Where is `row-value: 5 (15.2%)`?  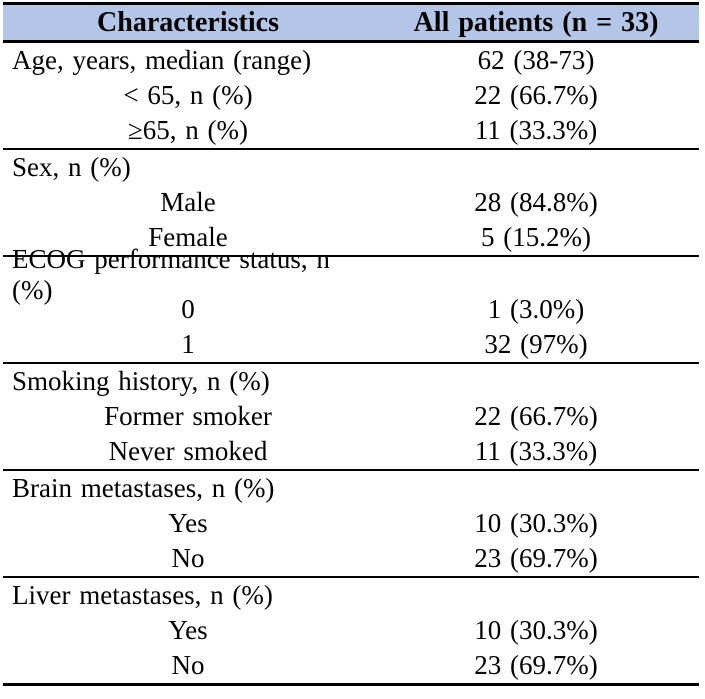
row-value: 5 (15.2%) is located at coordinates (536, 237).